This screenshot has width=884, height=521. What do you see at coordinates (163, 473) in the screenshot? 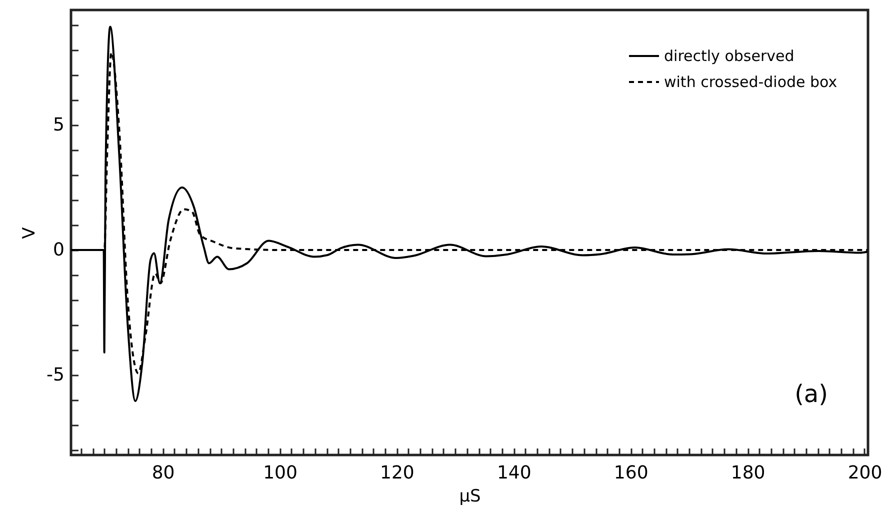
I see `x-tick-label: 80` at bounding box center [163, 473].